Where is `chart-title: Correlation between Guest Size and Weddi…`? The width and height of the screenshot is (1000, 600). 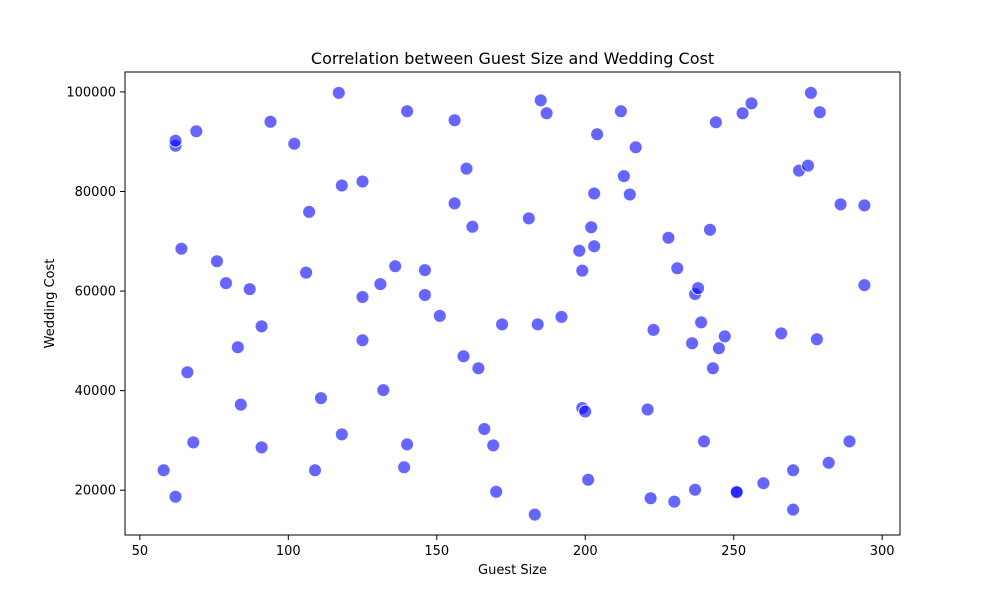
chart-title: Correlation between Guest Size and Weddi… is located at coordinates (512, 58).